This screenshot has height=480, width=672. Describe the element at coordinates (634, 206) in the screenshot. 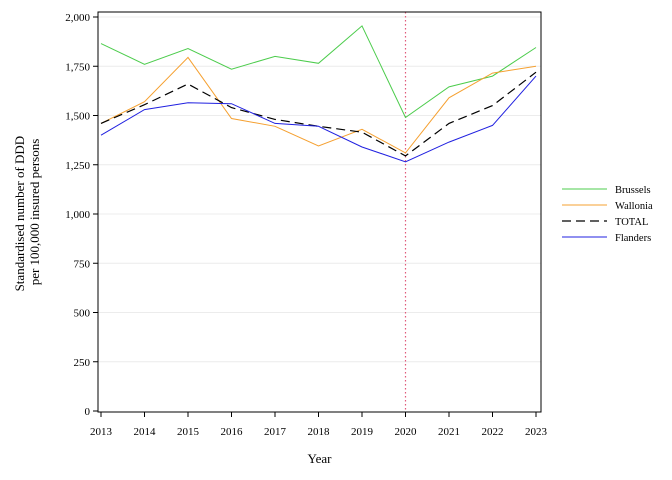

I see `legend-label-wallonia: Wallonia` at that location.